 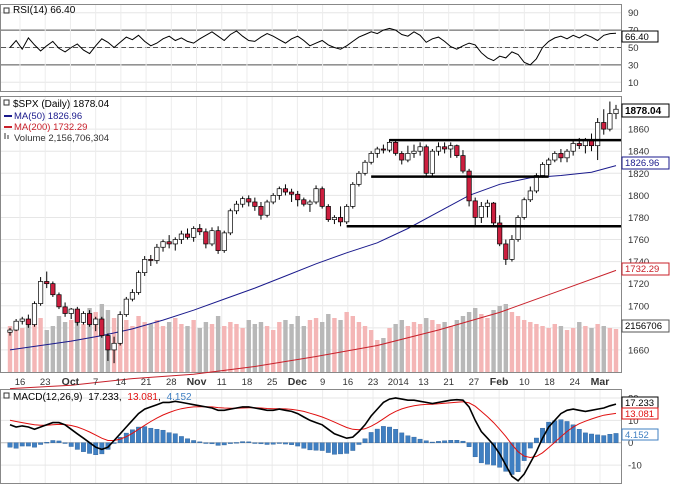 I want to click on hist-legend-value: 4.152, so click(x=179, y=397).